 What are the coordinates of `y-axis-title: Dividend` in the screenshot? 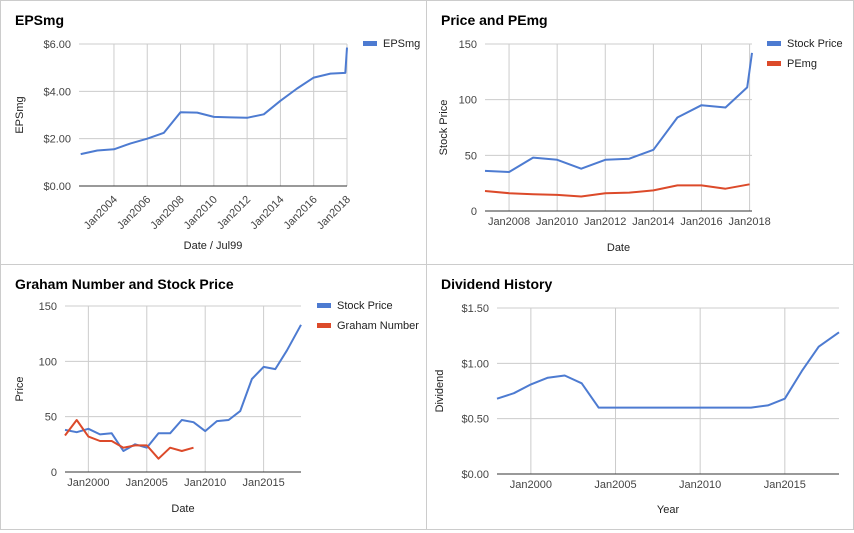 It's located at (440, 391).